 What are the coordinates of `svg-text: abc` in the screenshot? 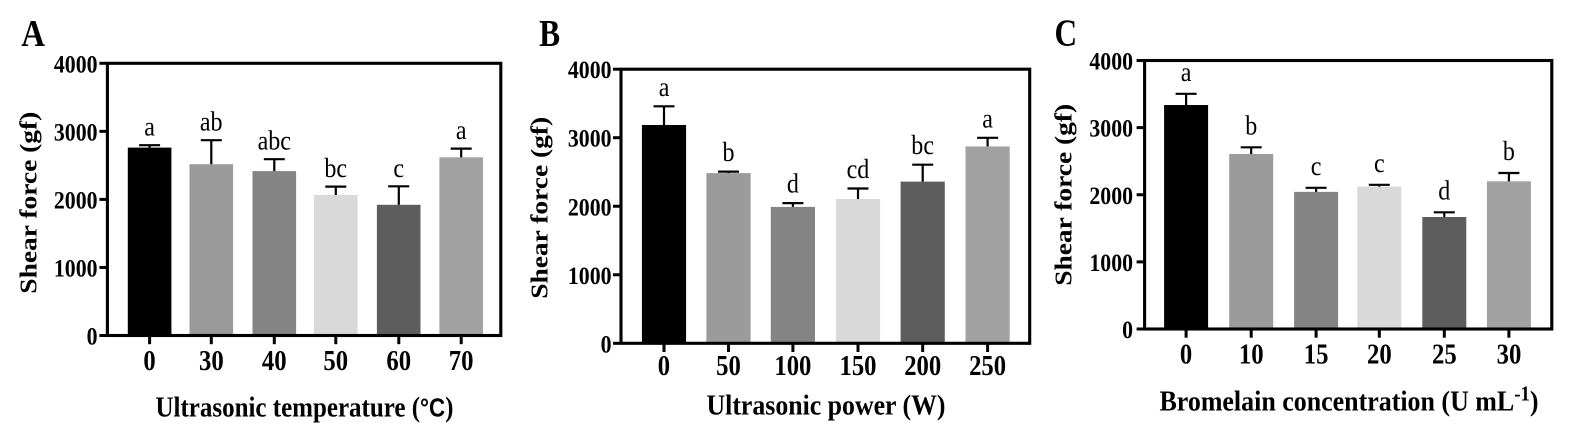 It's located at (274, 140).